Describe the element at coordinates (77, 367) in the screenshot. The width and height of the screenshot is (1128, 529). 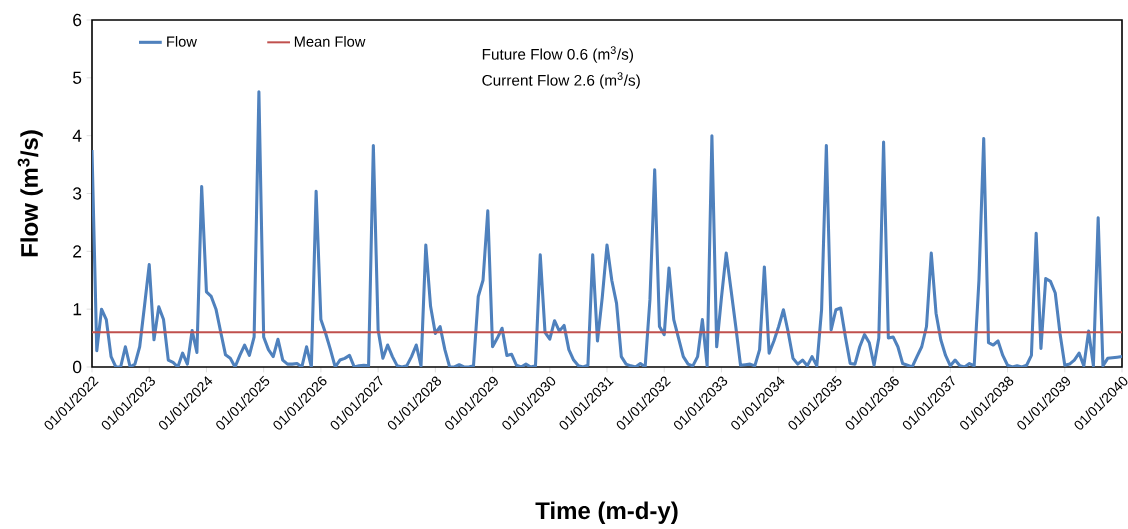
I see `y-tick-label: 0` at that location.